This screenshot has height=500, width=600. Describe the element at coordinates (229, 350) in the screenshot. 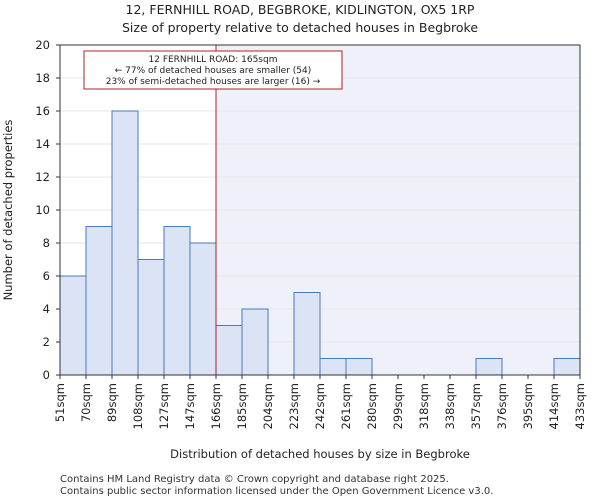

I see `bar-166sqm` at that location.